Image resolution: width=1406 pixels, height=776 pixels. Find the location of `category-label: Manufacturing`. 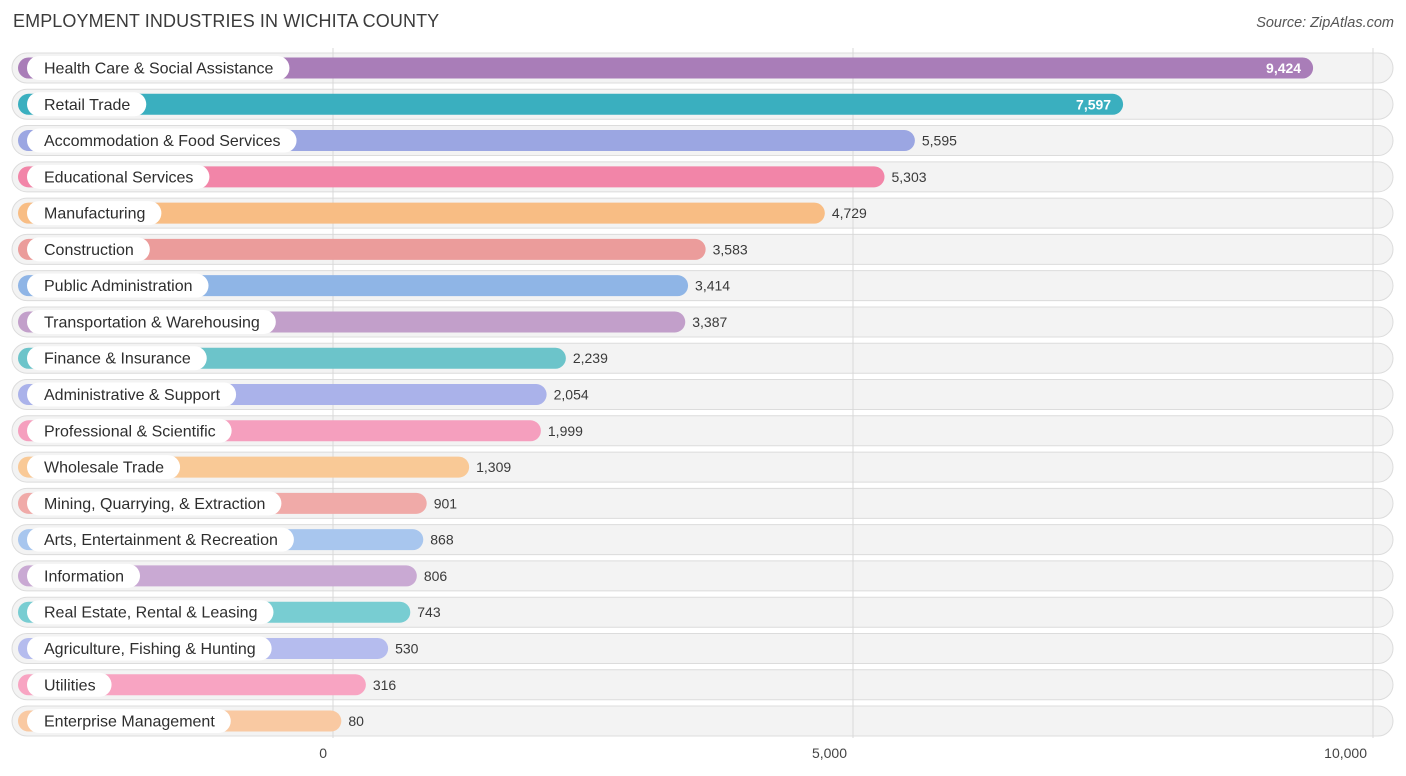

category-label: Manufacturing is located at coordinates (94, 214).